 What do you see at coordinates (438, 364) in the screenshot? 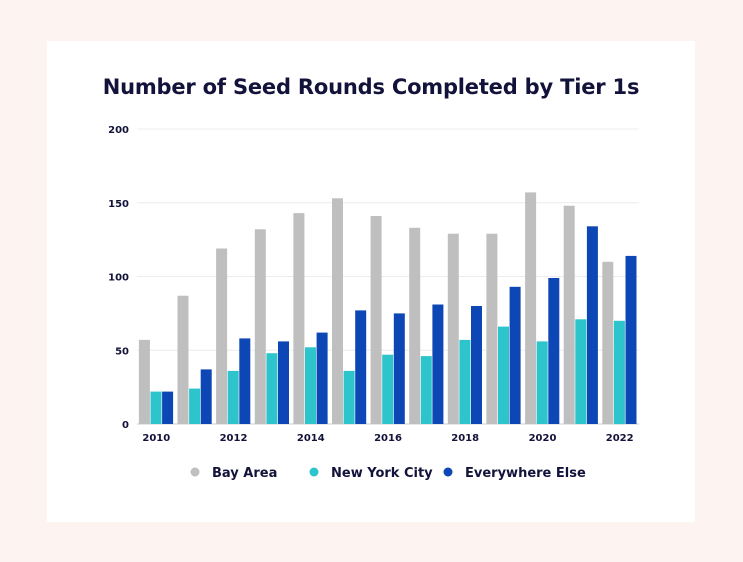
I see `bar-everywhere-else-2017` at bounding box center [438, 364].